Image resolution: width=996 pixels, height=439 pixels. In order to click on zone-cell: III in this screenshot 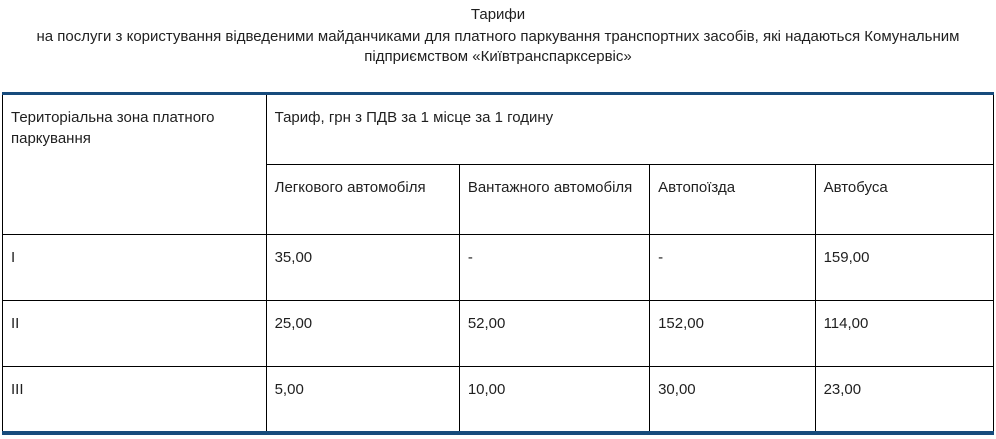, I will do `click(134, 399)`.